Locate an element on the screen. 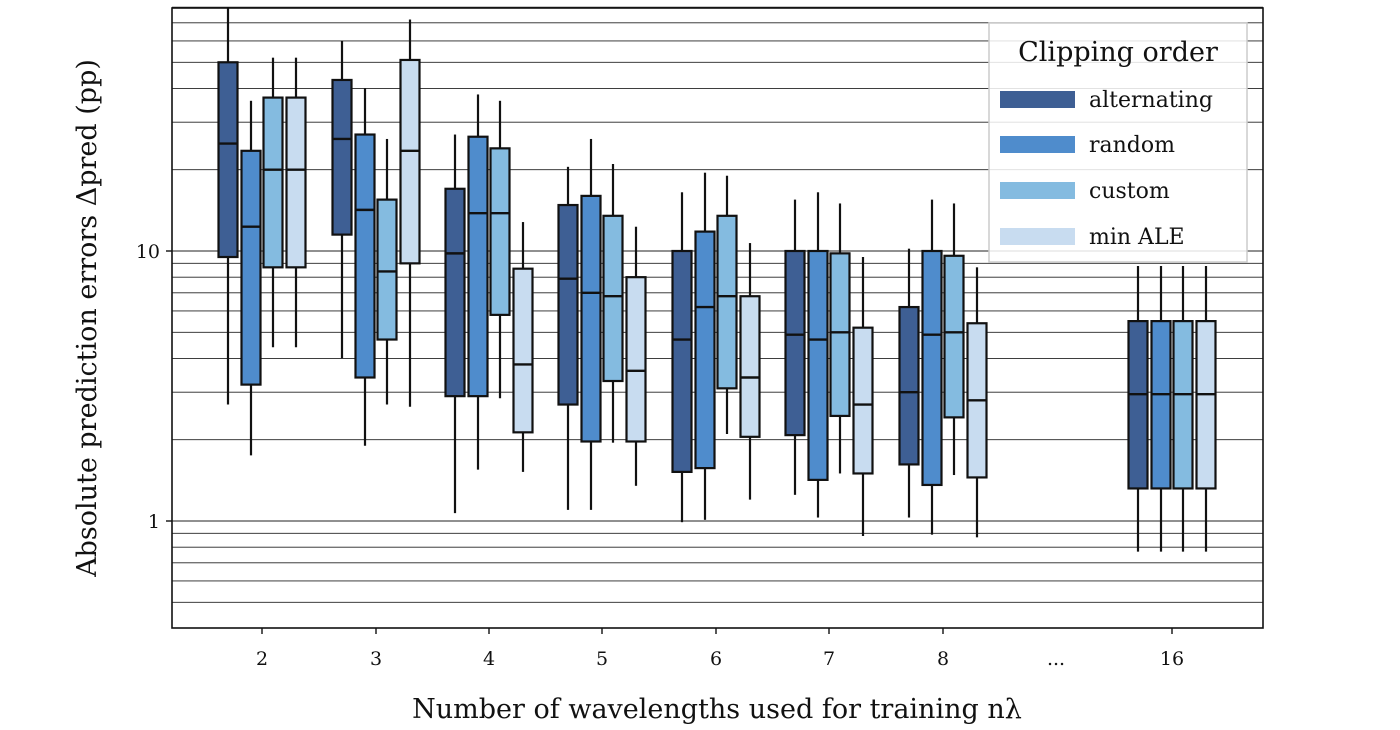 This screenshot has height=730, width=1400. x-tick-label: 7 is located at coordinates (829, 659).